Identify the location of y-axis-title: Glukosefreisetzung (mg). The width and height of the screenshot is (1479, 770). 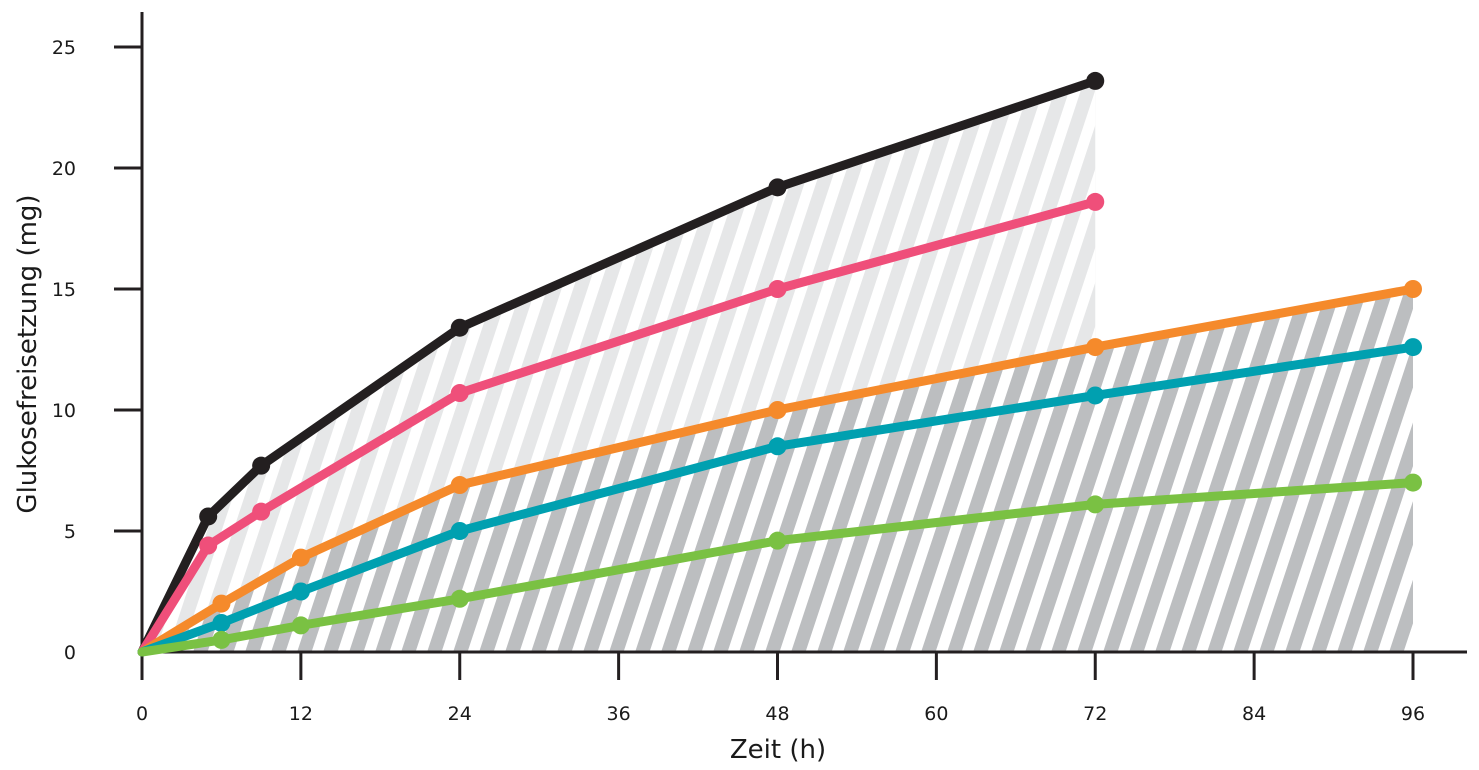
(28, 353).